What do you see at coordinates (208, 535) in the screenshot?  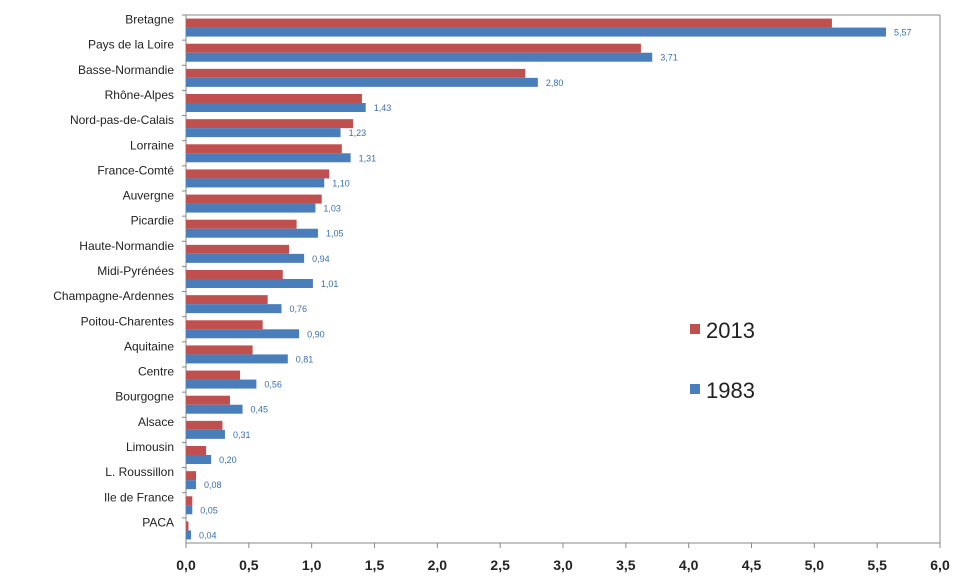 I see `data-label-1983: 0,04` at bounding box center [208, 535].